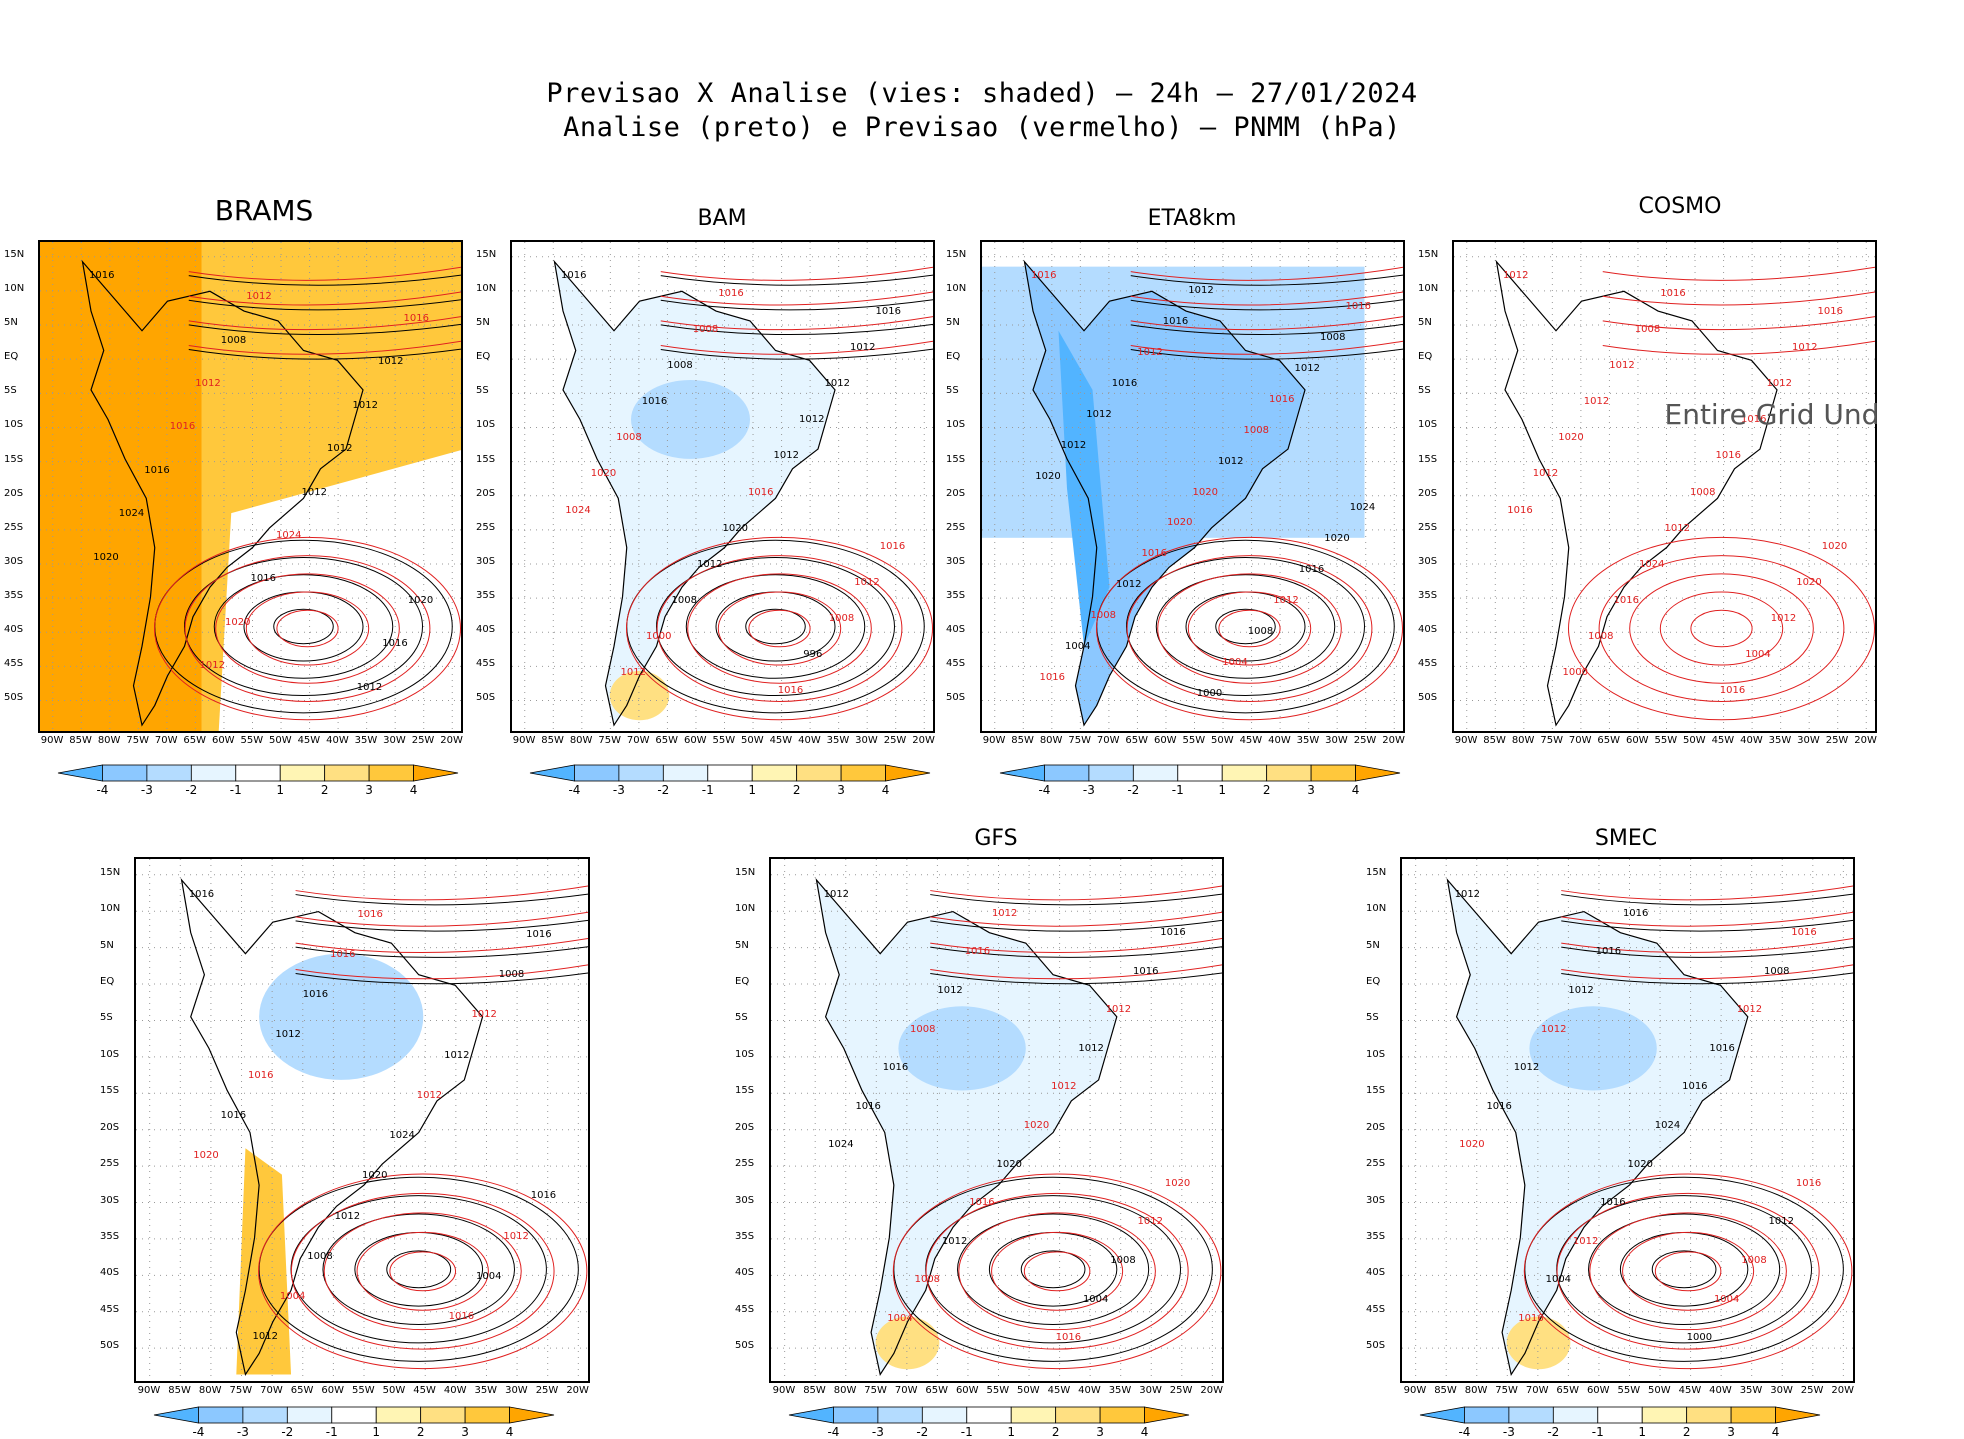  What do you see at coordinates (1425, 323) in the screenshot?
I see `lat-tick-label: 5N` at bounding box center [1425, 323].